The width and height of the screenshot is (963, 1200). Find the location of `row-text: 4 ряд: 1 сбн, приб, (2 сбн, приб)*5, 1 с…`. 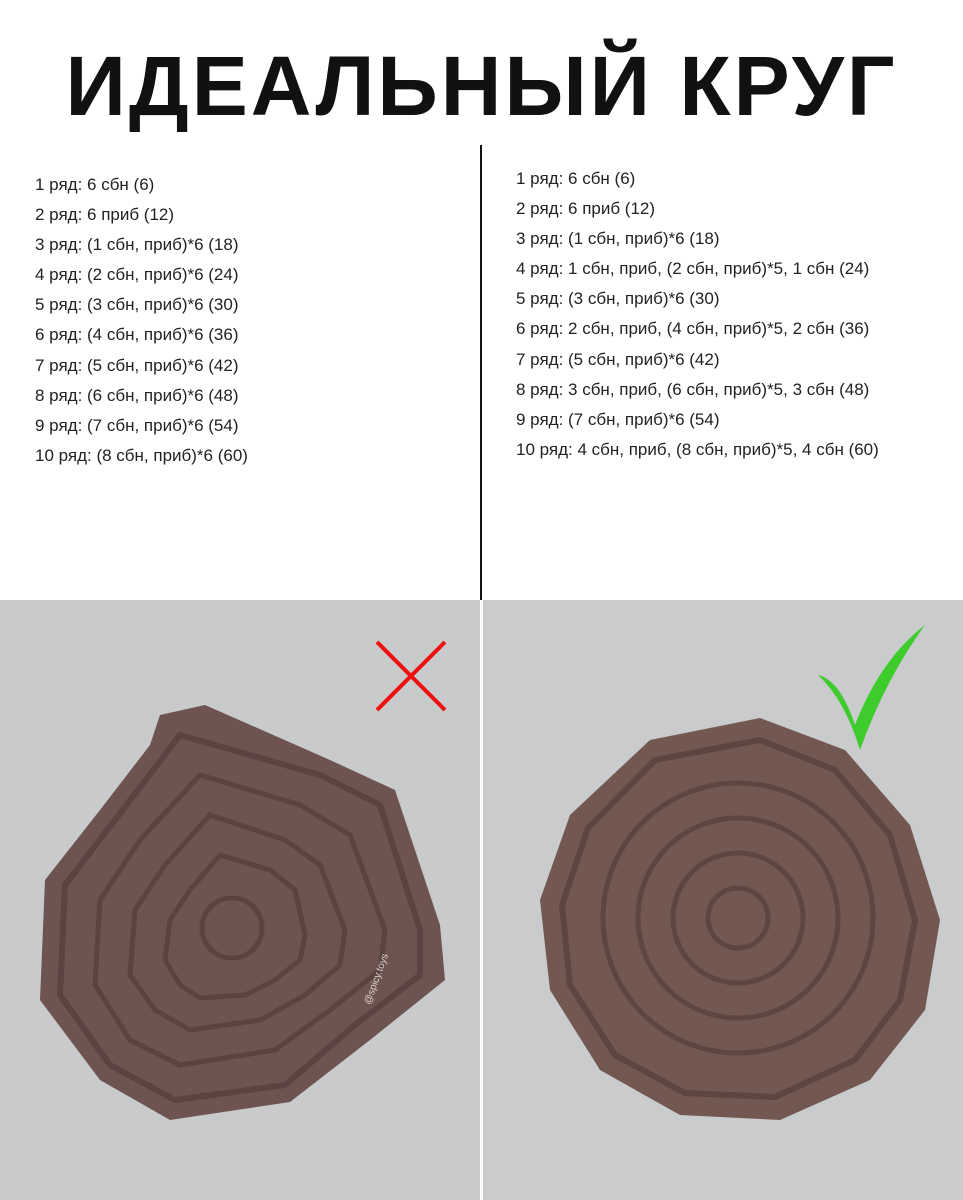

row-text: 4 ряд: 1 сбн, приб, (2 сбн, приб)*5, 1 с… is located at coordinates (693, 269).